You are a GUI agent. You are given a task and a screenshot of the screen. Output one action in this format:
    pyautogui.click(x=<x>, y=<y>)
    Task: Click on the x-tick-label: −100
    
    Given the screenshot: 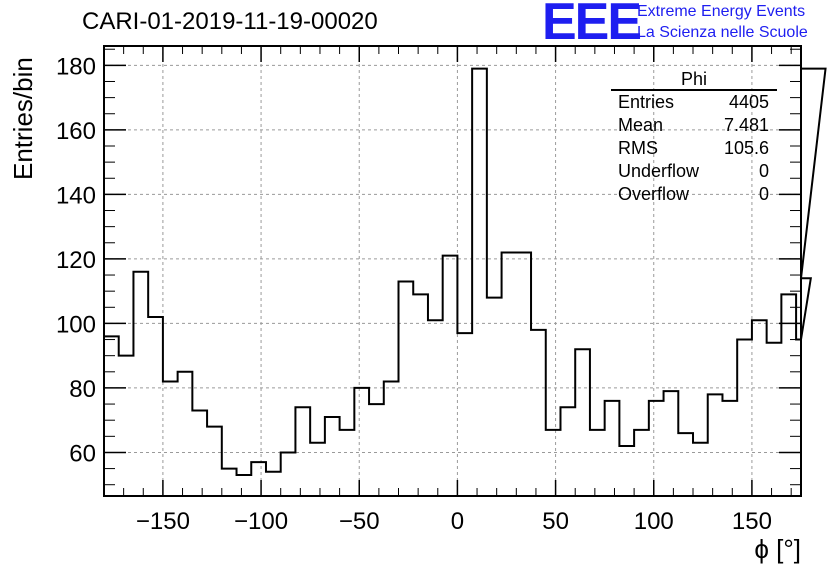 What is the action you would take?
    pyautogui.click(x=261, y=521)
    